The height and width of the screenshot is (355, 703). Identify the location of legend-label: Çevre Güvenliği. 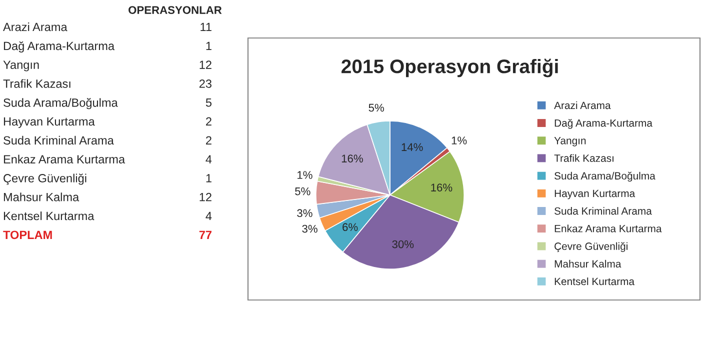
(591, 247).